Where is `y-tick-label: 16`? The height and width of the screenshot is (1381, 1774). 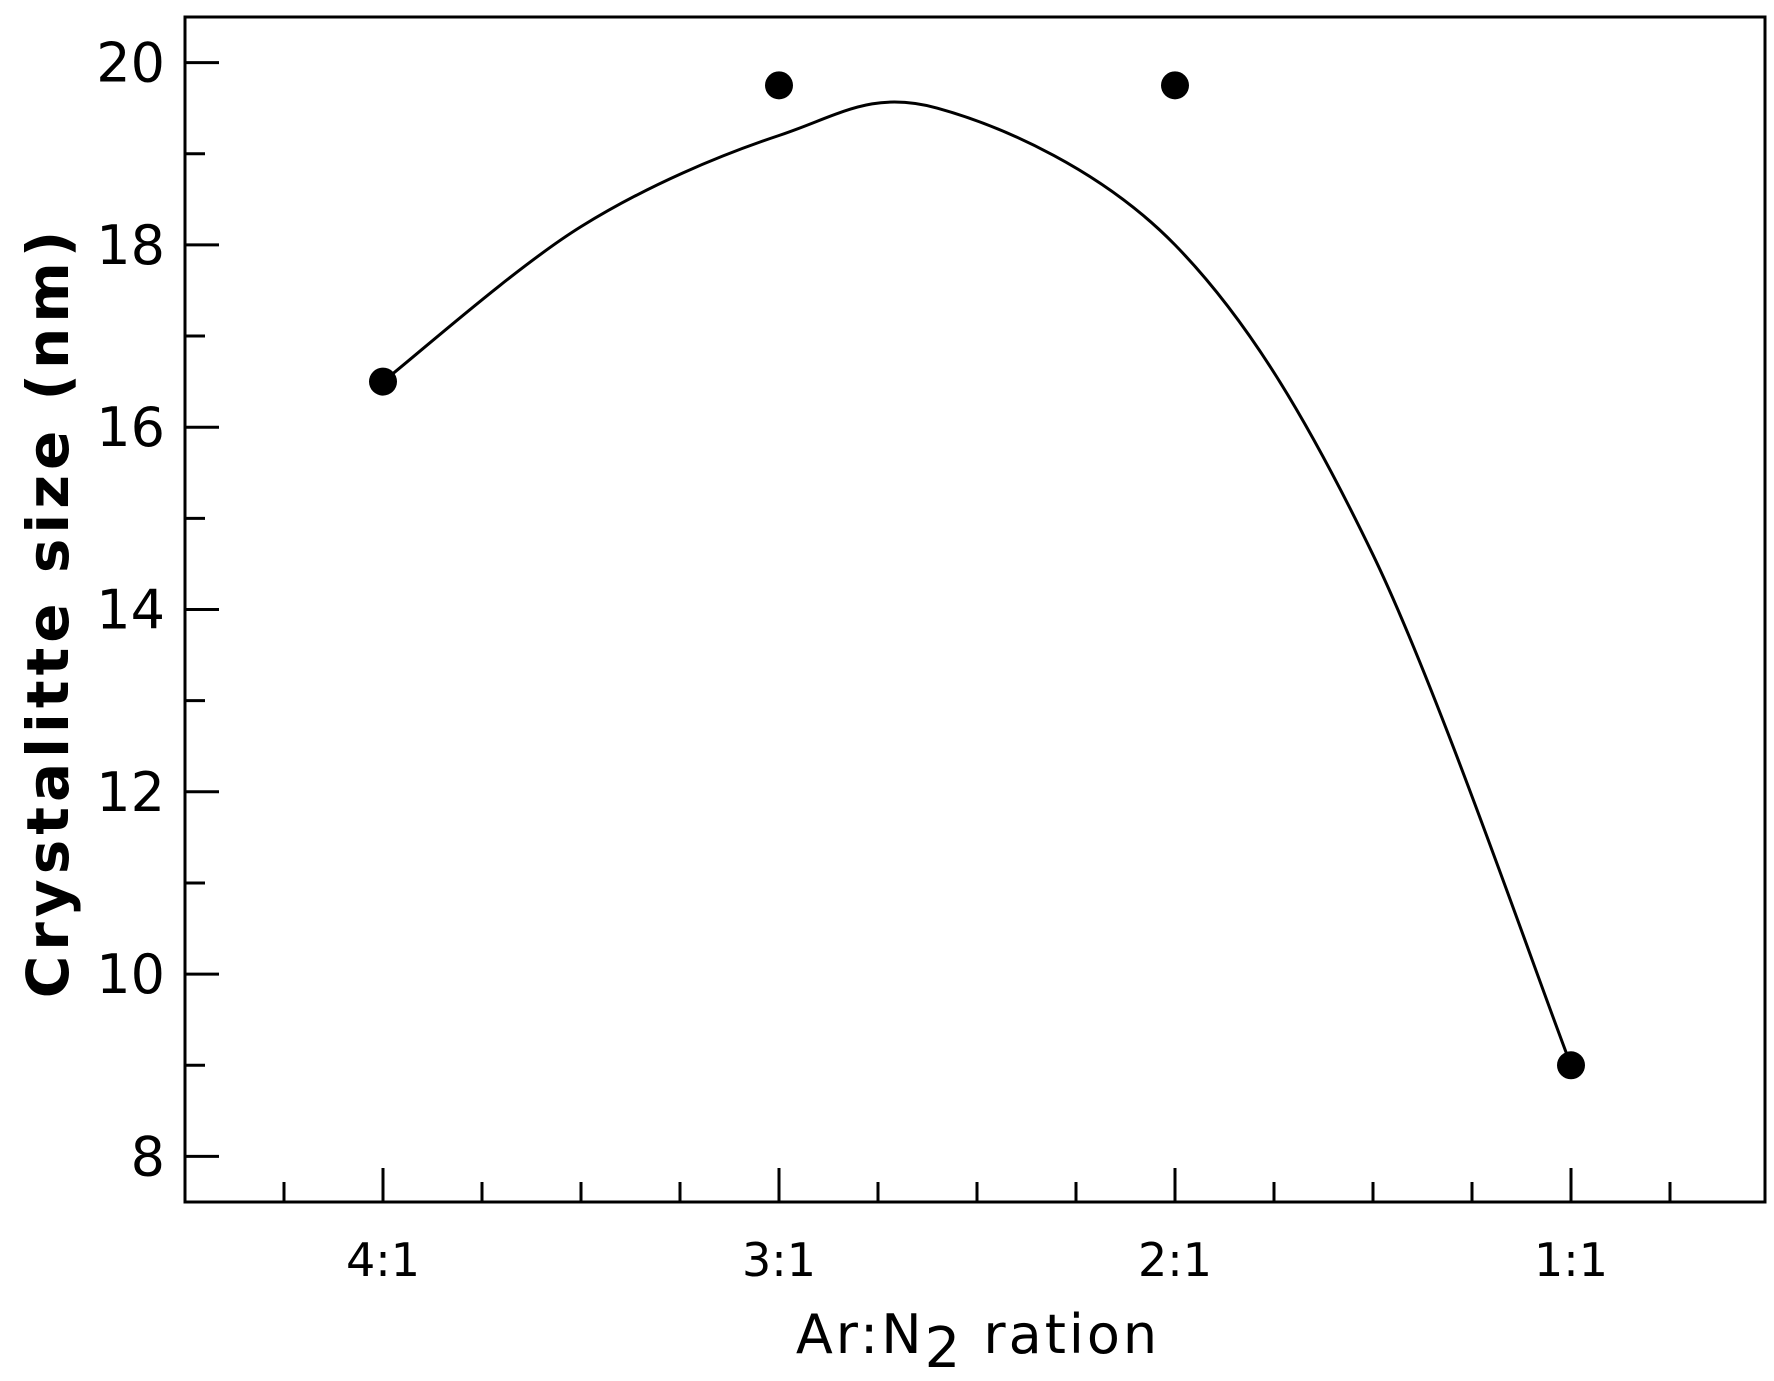 y-tick-label: 16 is located at coordinates (130, 427).